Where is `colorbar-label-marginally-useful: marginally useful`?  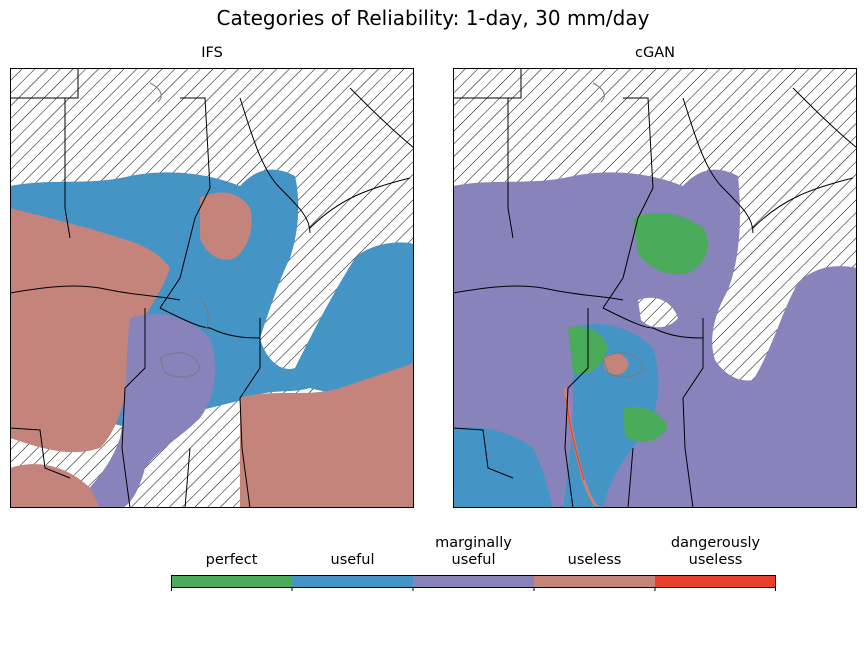 colorbar-label-marginally-useful: marginally useful is located at coordinates (473, 552).